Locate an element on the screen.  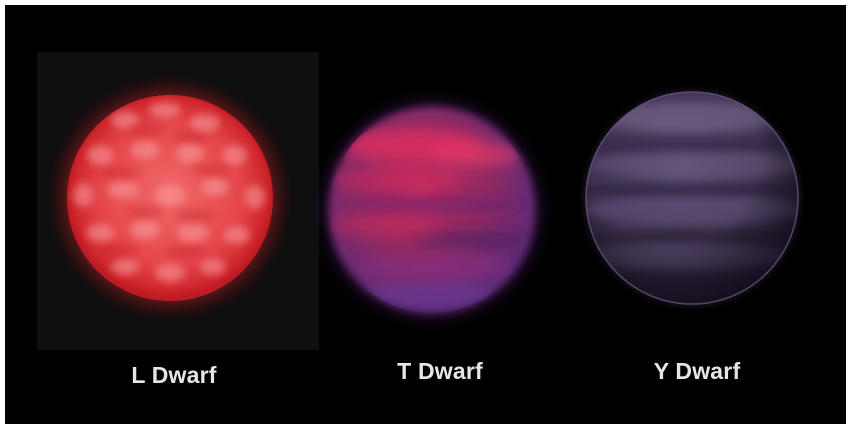
l-dwarf-label: L Dwarf is located at coordinates (174, 375).